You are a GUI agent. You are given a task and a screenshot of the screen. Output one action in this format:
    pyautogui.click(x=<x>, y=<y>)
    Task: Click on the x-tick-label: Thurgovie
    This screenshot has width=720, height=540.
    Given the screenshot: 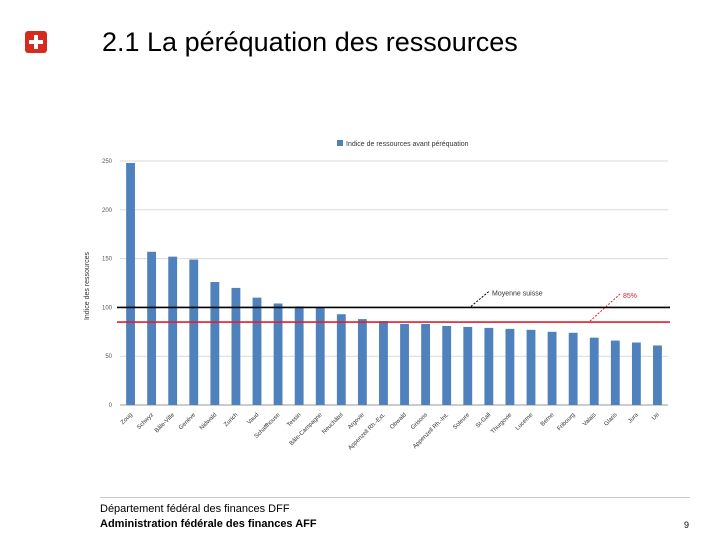 What is the action you would take?
    pyautogui.click(x=502, y=424)
    